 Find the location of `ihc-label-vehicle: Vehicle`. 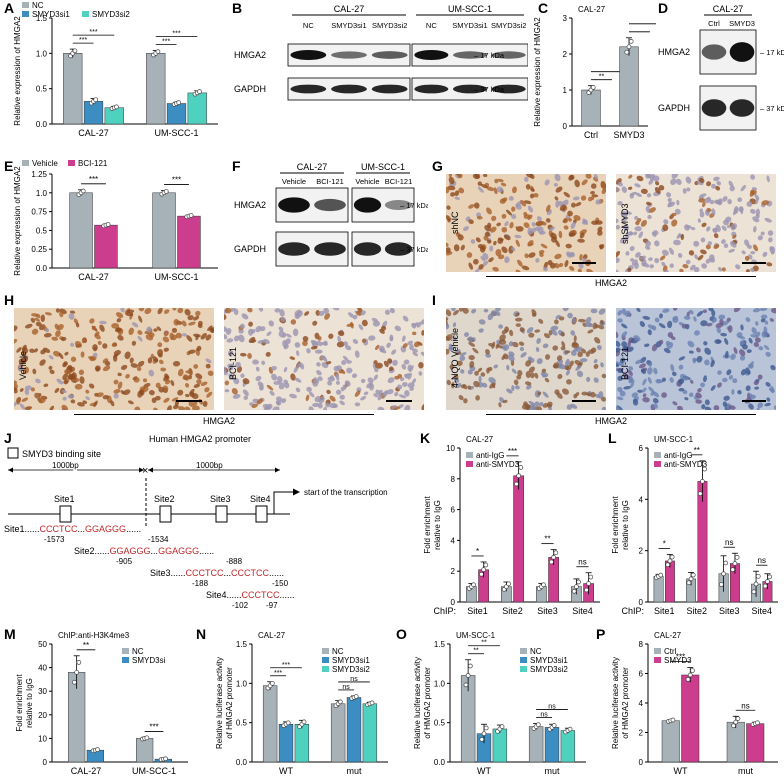

ihc-label-vehicle: Vehicle is located at coordinates (23, 365).